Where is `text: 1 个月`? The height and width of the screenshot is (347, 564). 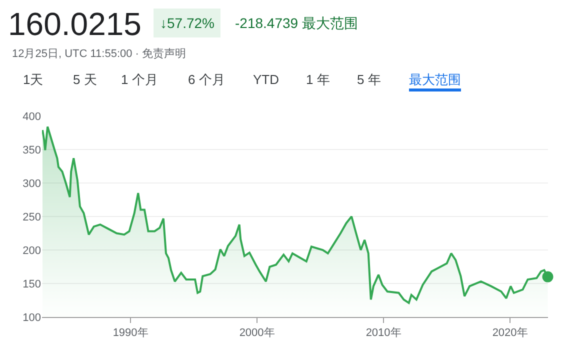
text: 1 个月 is located at coordinates (139, 79).